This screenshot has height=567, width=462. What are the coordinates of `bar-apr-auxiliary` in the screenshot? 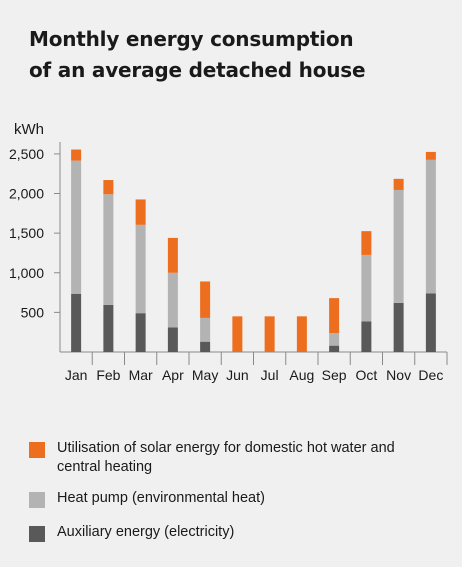 It's located at (172, 339).